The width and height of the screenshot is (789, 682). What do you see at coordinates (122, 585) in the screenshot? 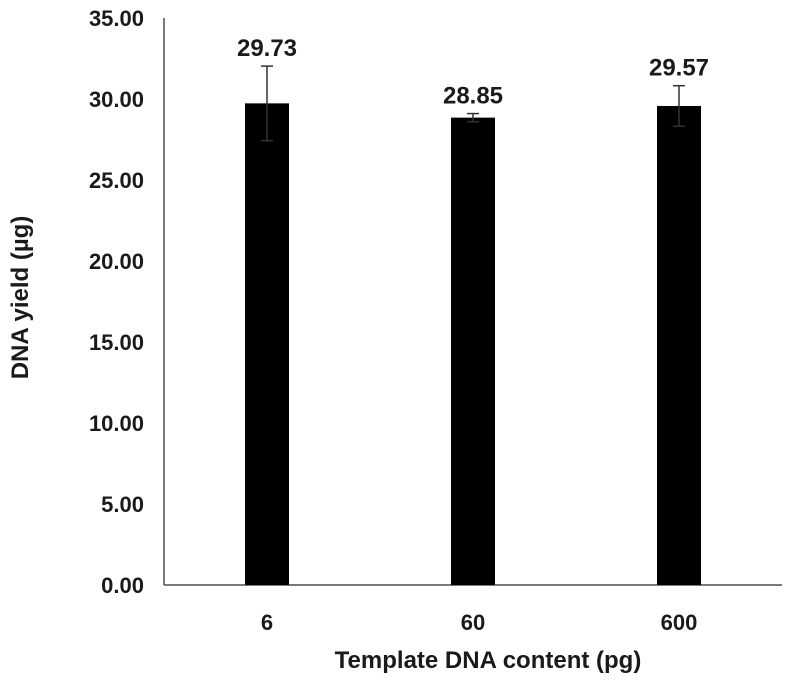
I see `y-tick-label: 0.00` at bounding box center [122, 585].